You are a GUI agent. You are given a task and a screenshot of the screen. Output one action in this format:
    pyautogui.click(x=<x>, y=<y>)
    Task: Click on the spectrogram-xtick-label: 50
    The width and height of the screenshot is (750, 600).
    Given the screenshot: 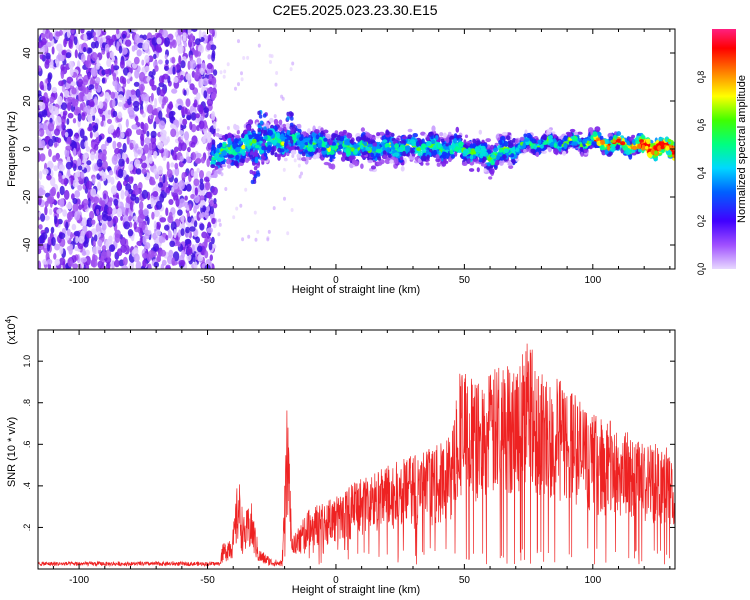 What is the action you would take?
    pyautogui.click(x=465, y=280)
    